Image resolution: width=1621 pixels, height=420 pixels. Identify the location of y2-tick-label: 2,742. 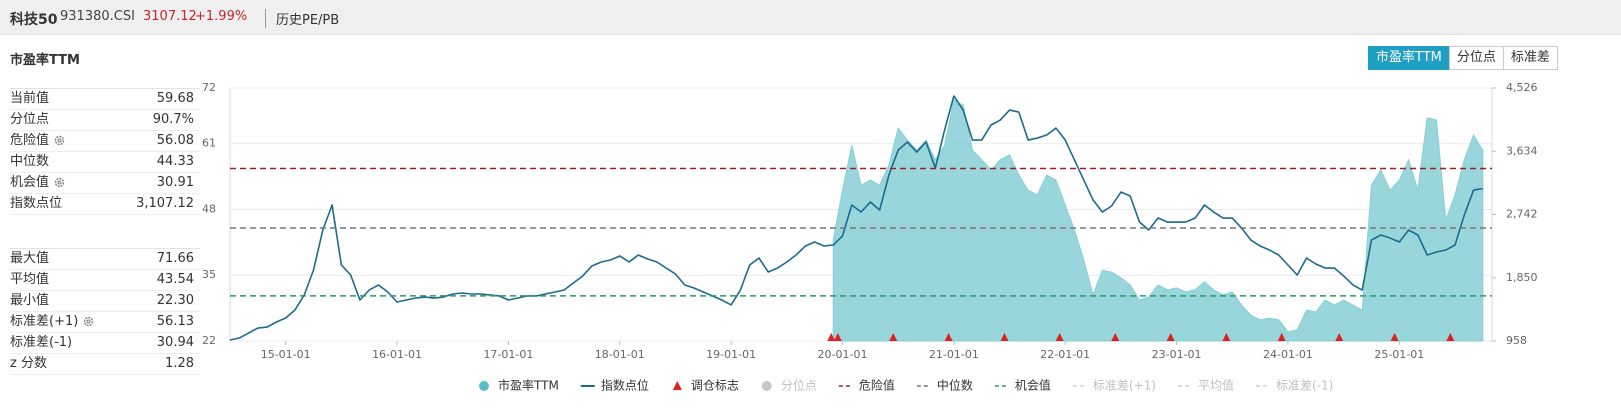
(1522, 214).